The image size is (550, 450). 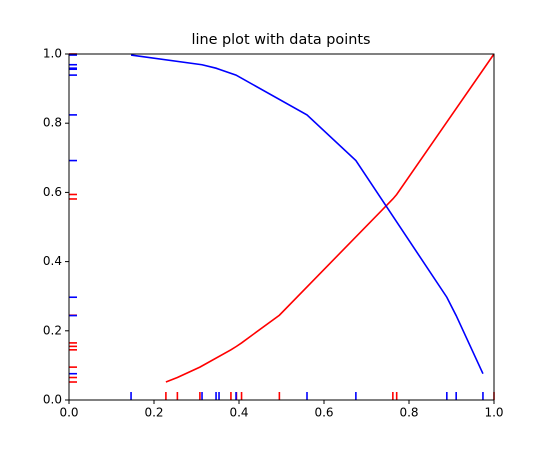 What do you see at coordinates (52, 400) in the screenshot?
I see `y-tick-label: 0.0` at bounding box center [52, 400].